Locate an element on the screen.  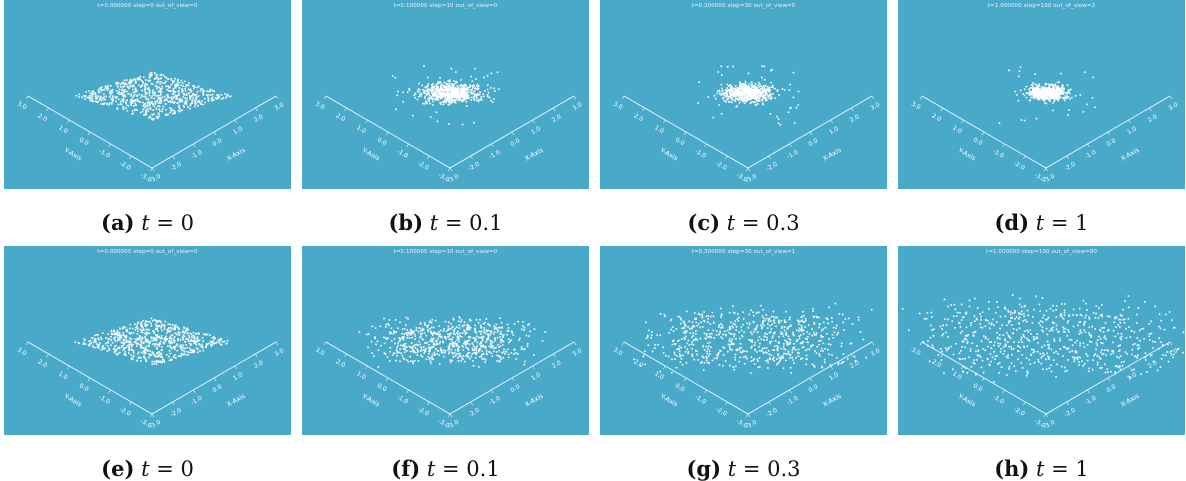
time-variable: t is located at coordinates (145, 469).